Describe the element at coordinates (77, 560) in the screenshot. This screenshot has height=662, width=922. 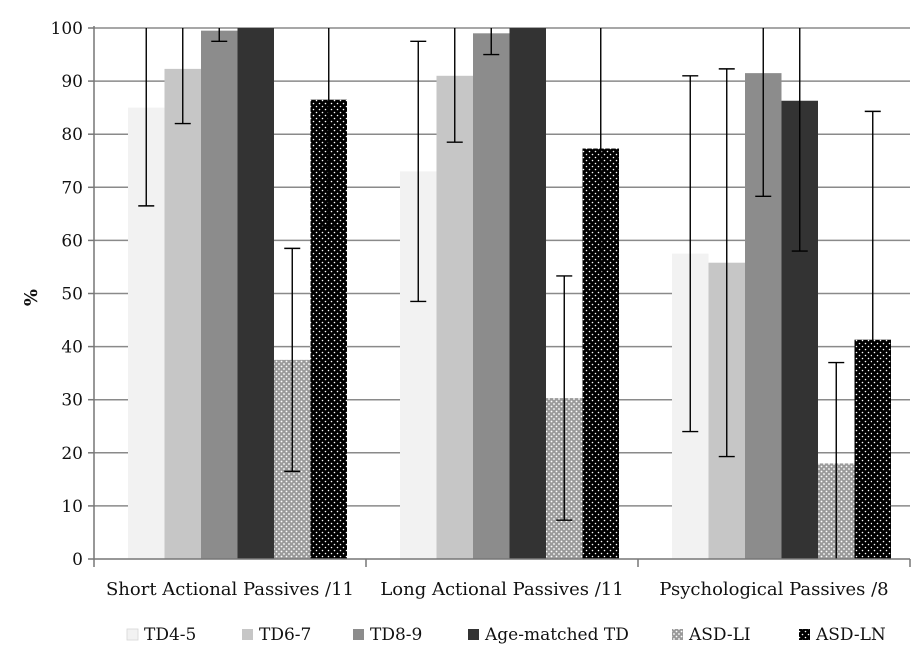
I see `y-tick-label: 0` at that location.